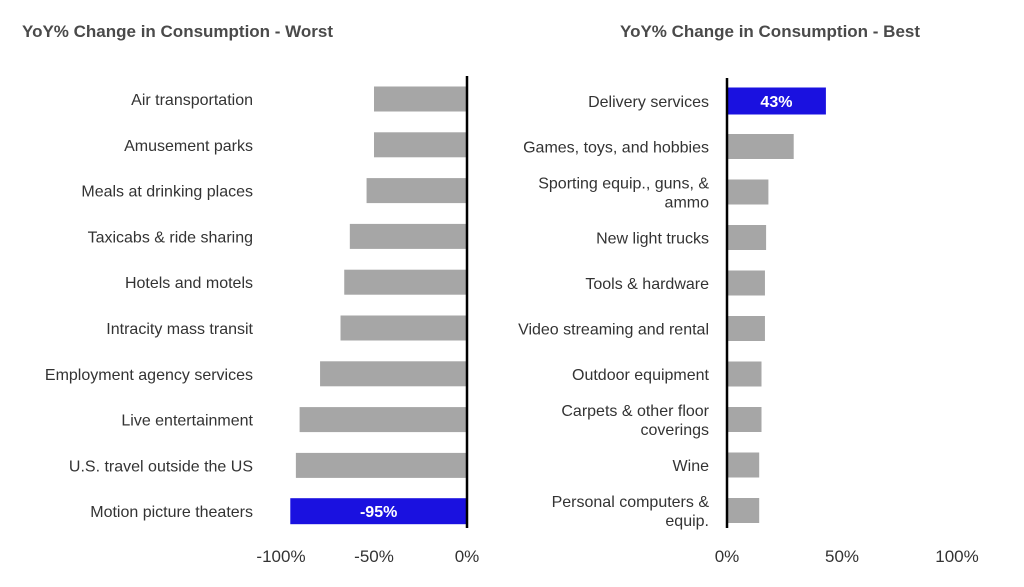 The width and height of the screenshot is (1024, 587). What do you see at coordinates (374, 556) in the screenshot?
I see `left-tick-label: -50%` at bounding box center [374, 556].